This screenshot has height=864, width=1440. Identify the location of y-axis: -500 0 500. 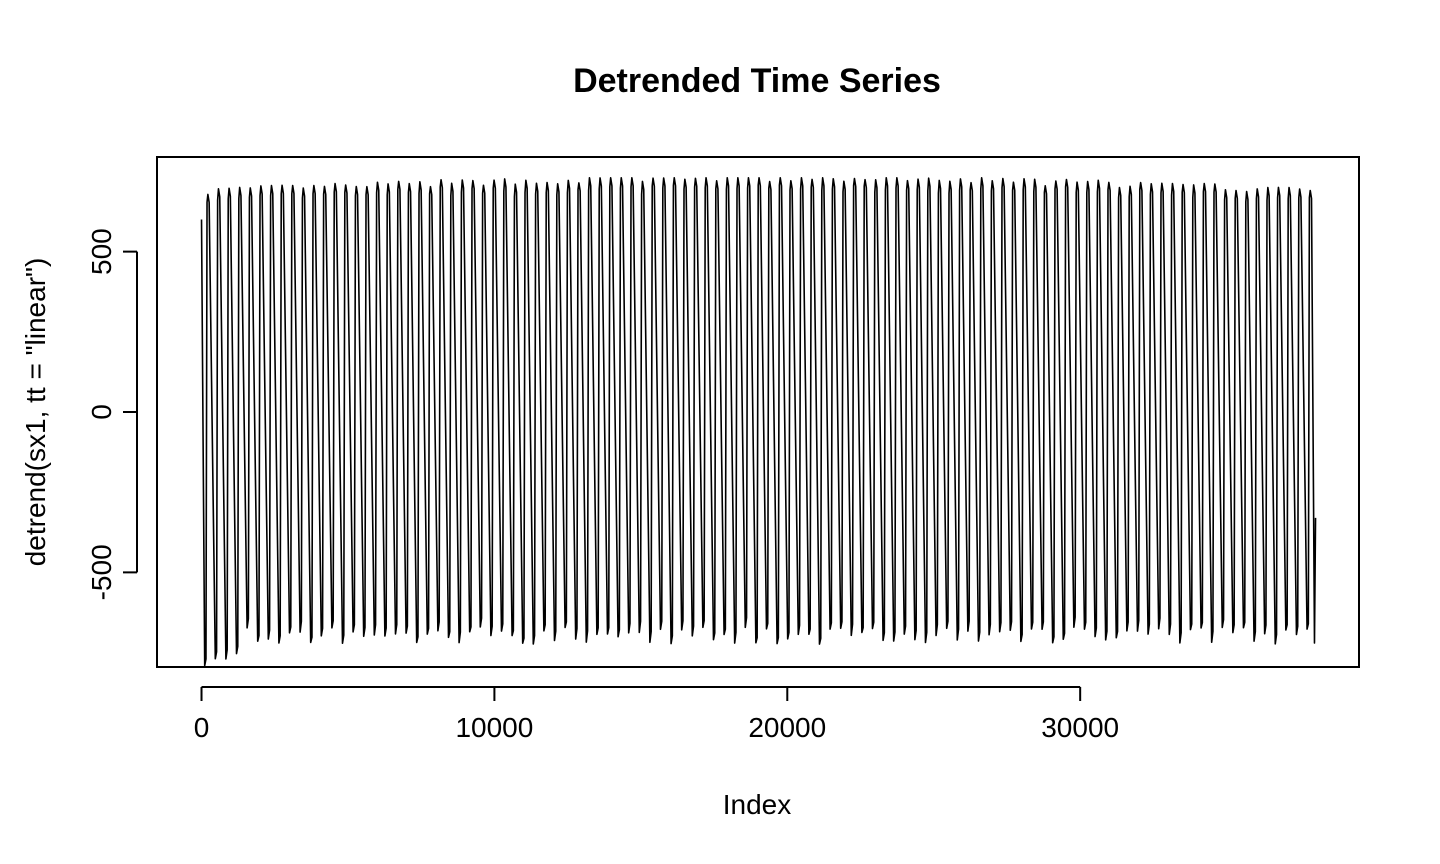
(112, 414).